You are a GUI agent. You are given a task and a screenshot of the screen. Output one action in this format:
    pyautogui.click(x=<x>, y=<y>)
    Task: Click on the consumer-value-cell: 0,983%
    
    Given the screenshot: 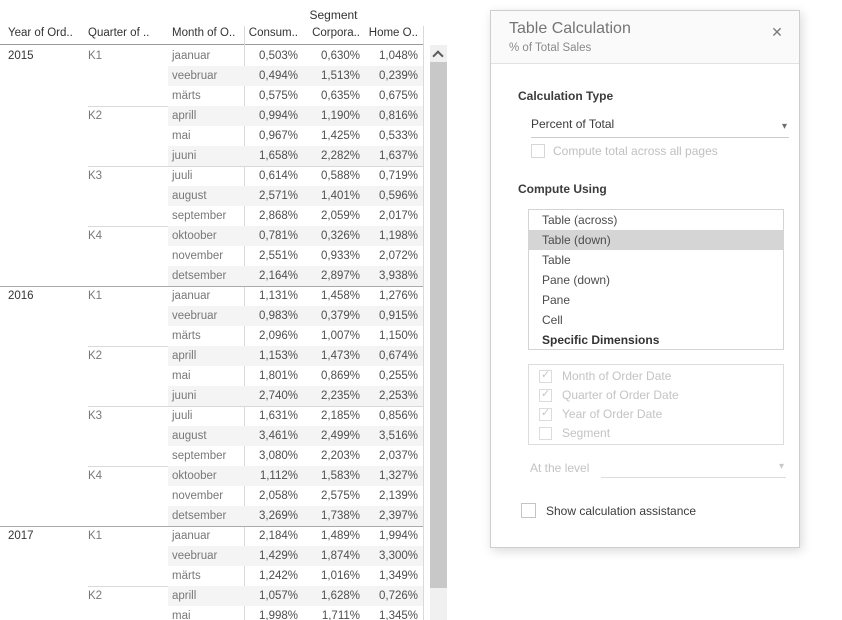 What is the action you would take?
    pyautogui.click(x=278, y=316)
    